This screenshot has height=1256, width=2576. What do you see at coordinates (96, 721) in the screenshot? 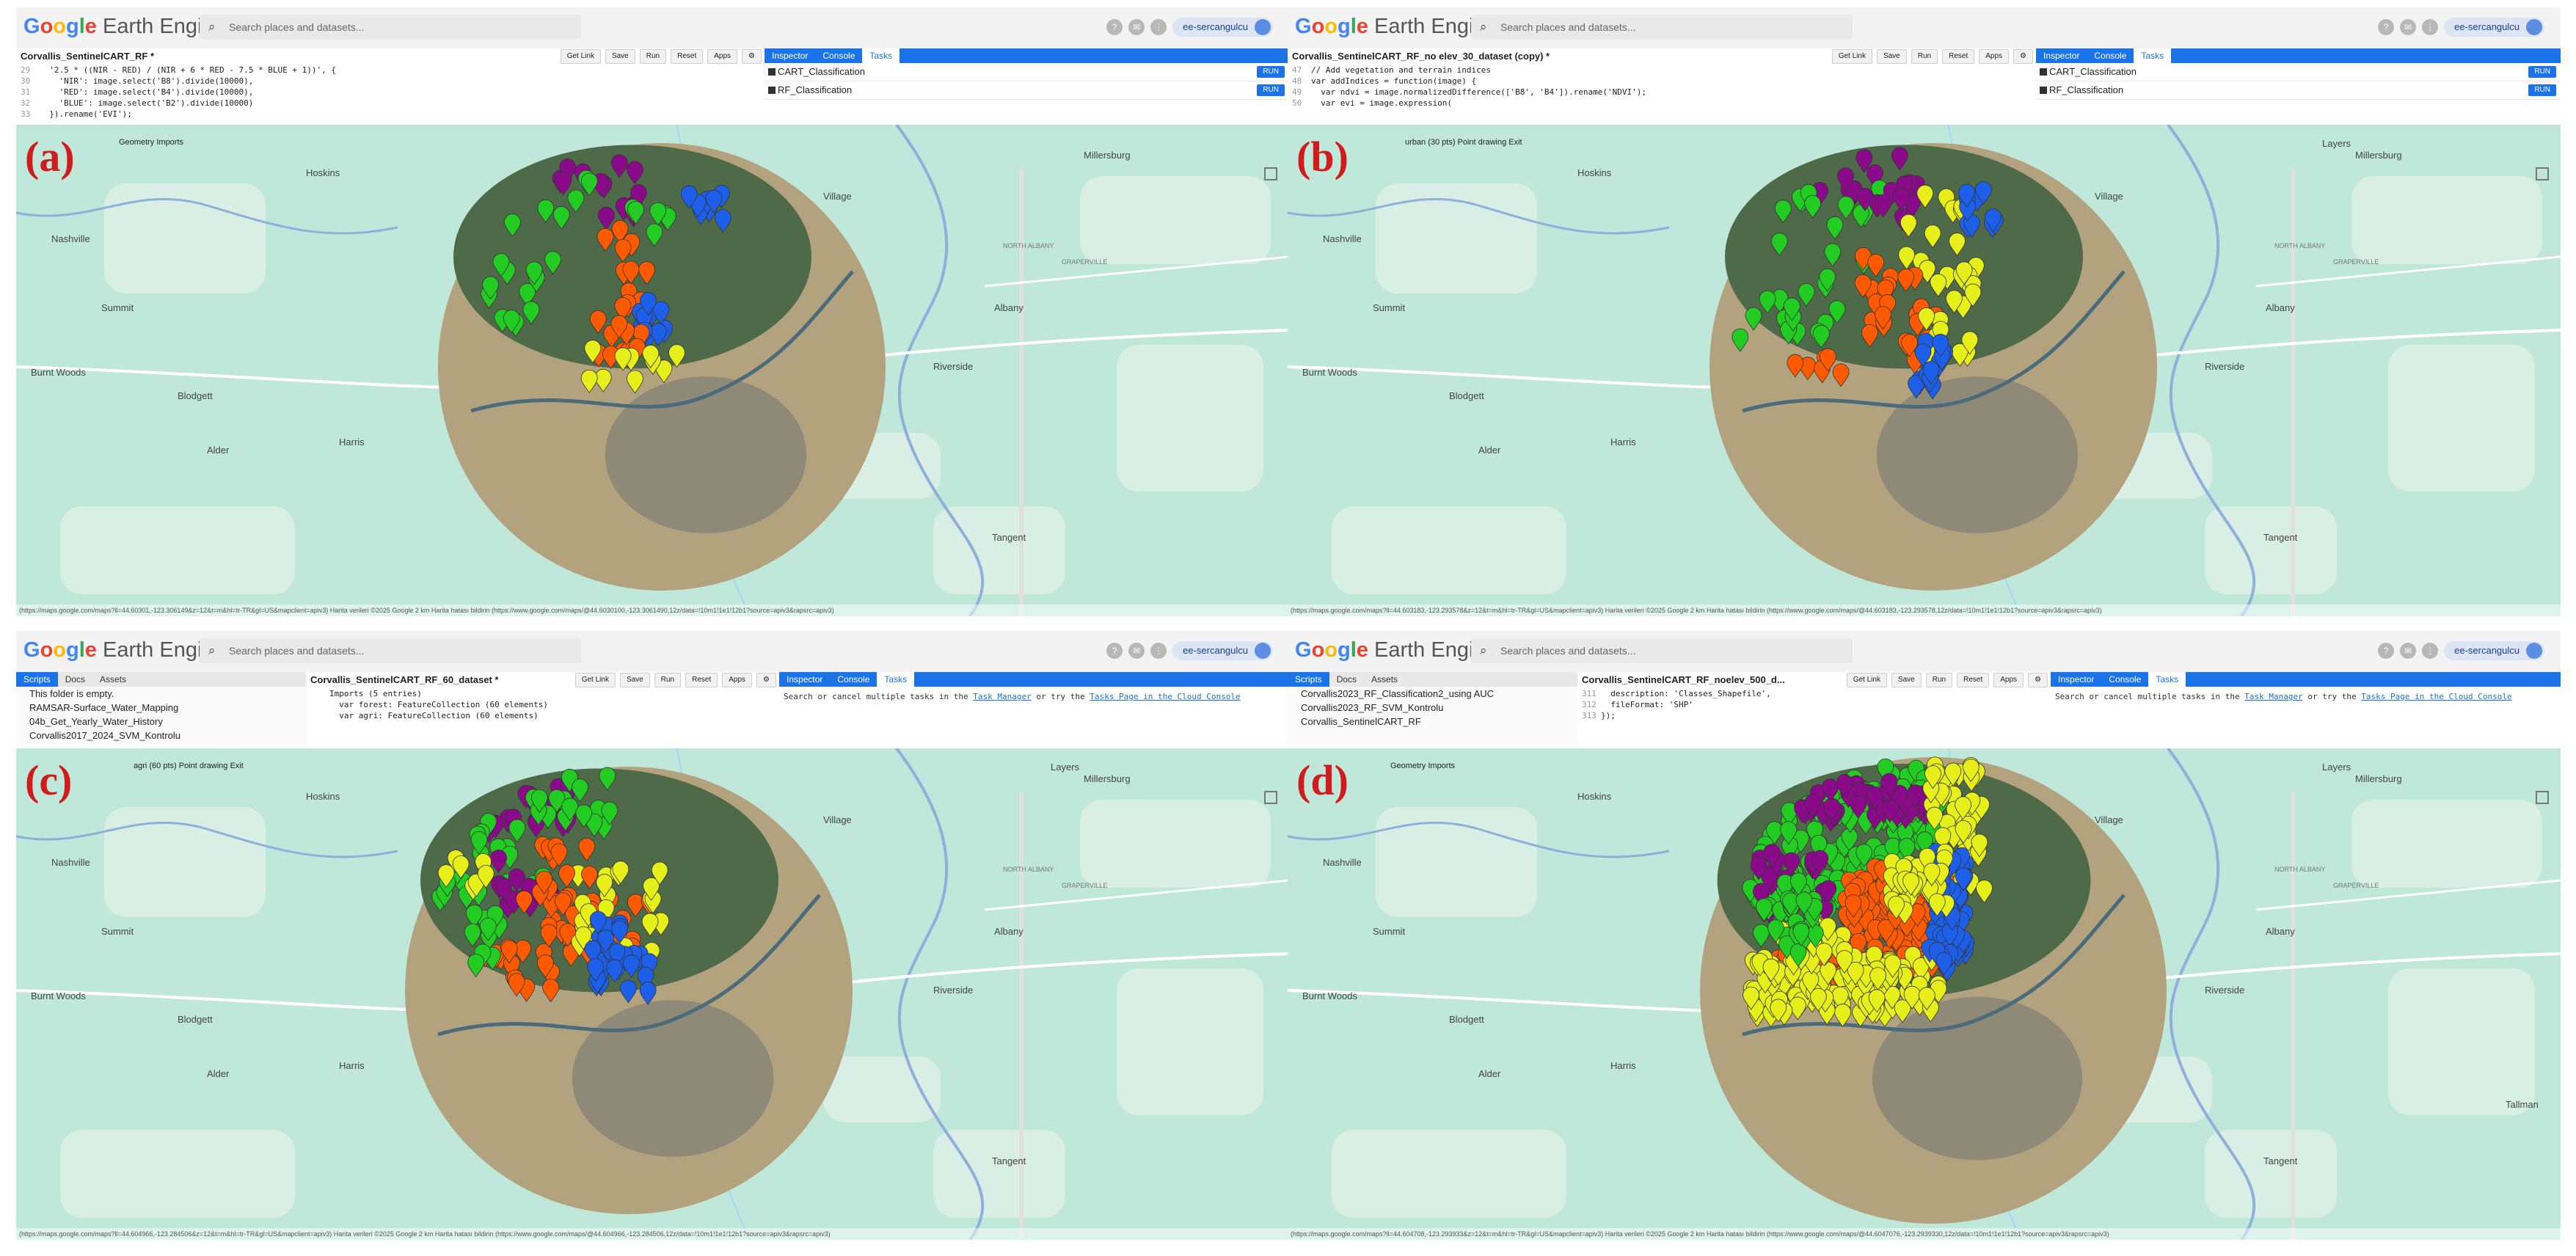
I see `script-file-item: 04b_Get_Yearly_Water_History` at bounding box center [96, 721].